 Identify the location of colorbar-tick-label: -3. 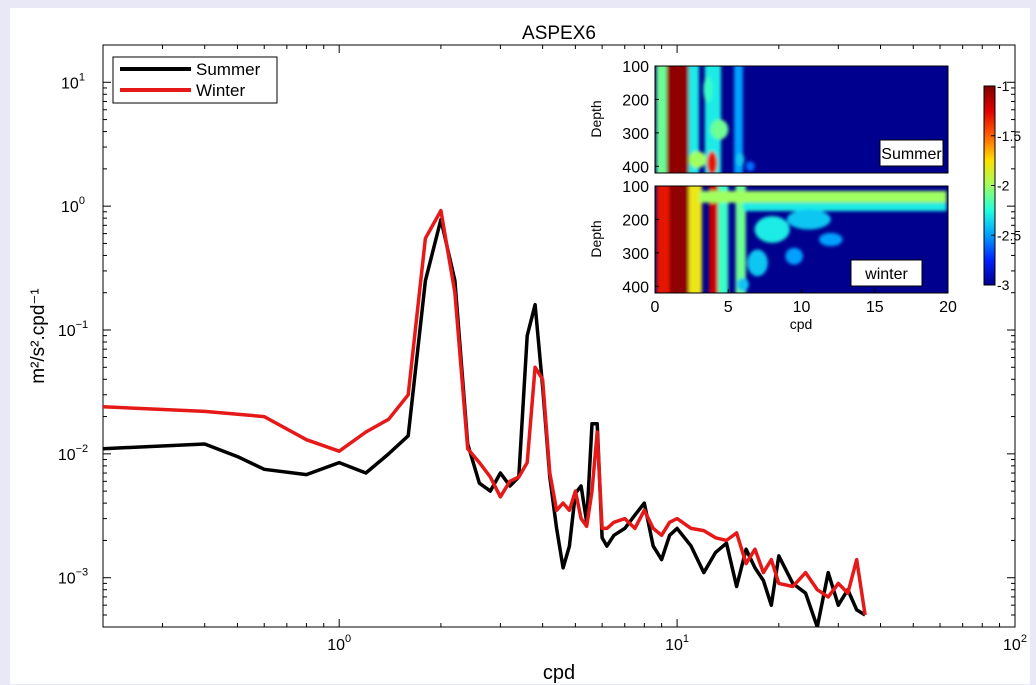
(1003, 285).